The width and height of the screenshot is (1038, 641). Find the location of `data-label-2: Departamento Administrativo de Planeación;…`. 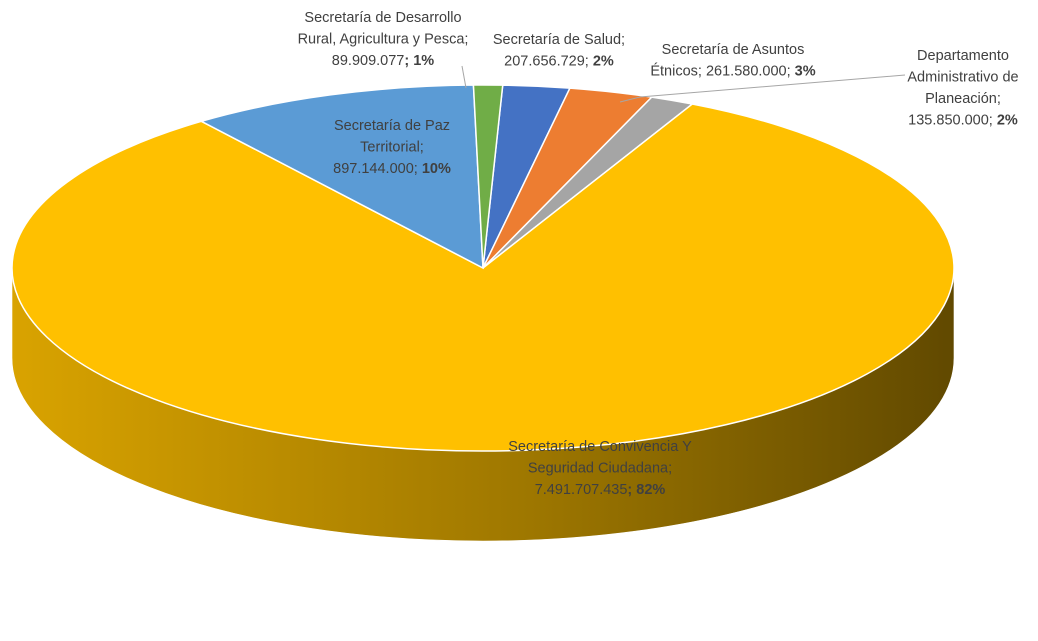

data-label-2: Departamento Administrativo de Planeación;… is located at coordinates (962, 88).